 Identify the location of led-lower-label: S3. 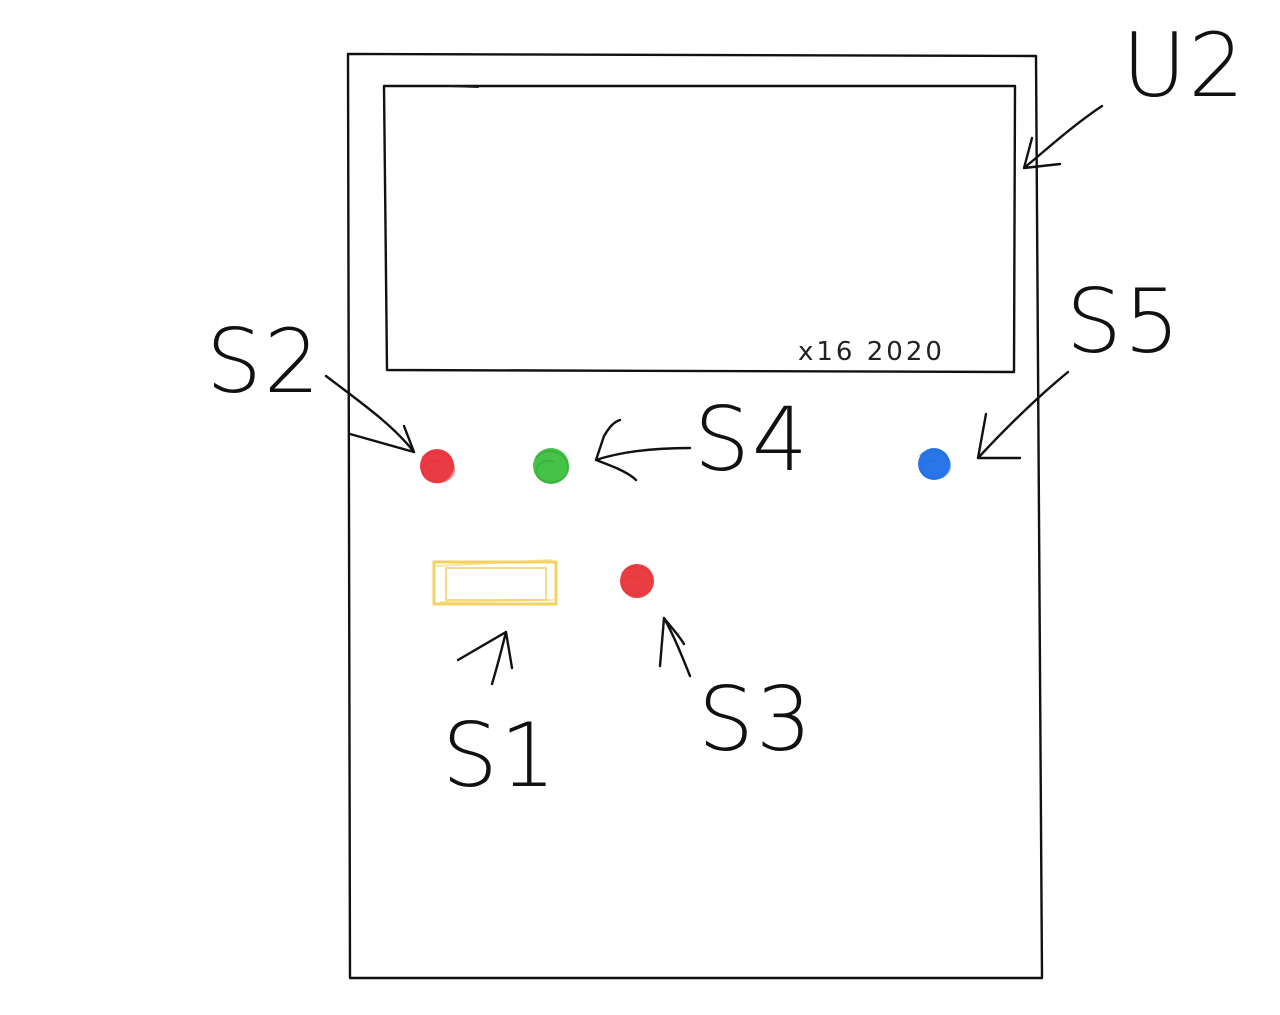
(756, 719).